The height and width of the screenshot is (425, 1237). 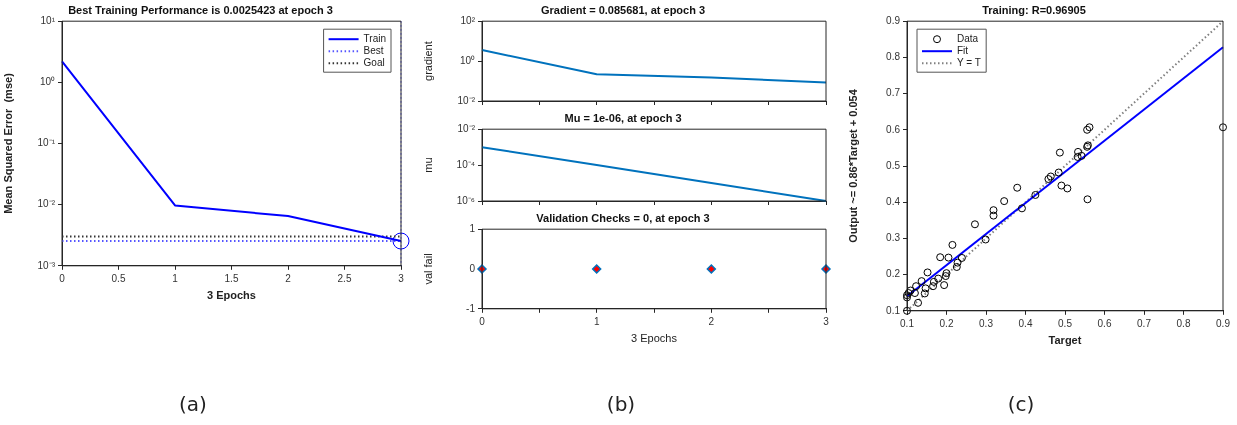 What do you see at coordinates (946, 323) in the screenshot?
I see `x-tick-label: 0.2` at bounding box center [946, 323].